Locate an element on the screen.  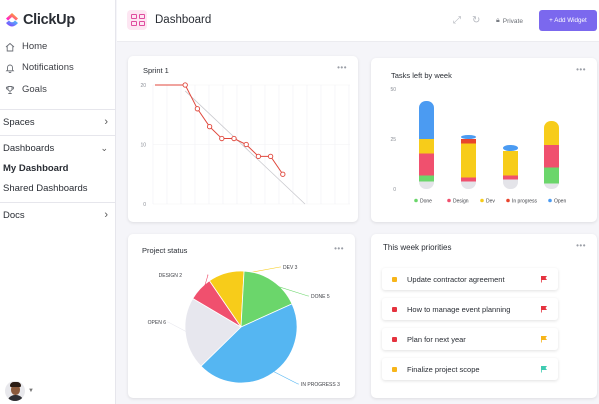
page-header: Dashboard ⤢ ↻ 🔒︎ Private + Add Widget is located at coordinates (358, 21).